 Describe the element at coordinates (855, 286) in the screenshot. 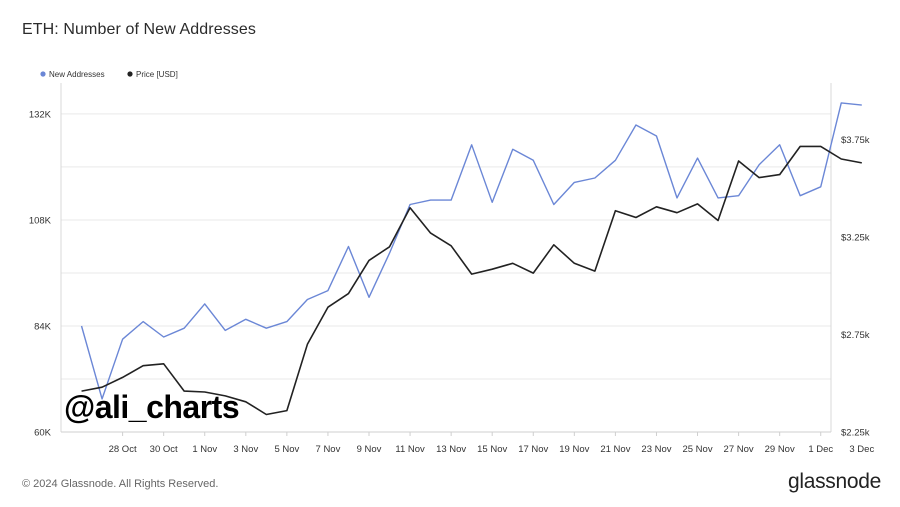

I see `y-axis-right-ticks: $2.25k $2.75k $3.25k $3.75k` at that location.